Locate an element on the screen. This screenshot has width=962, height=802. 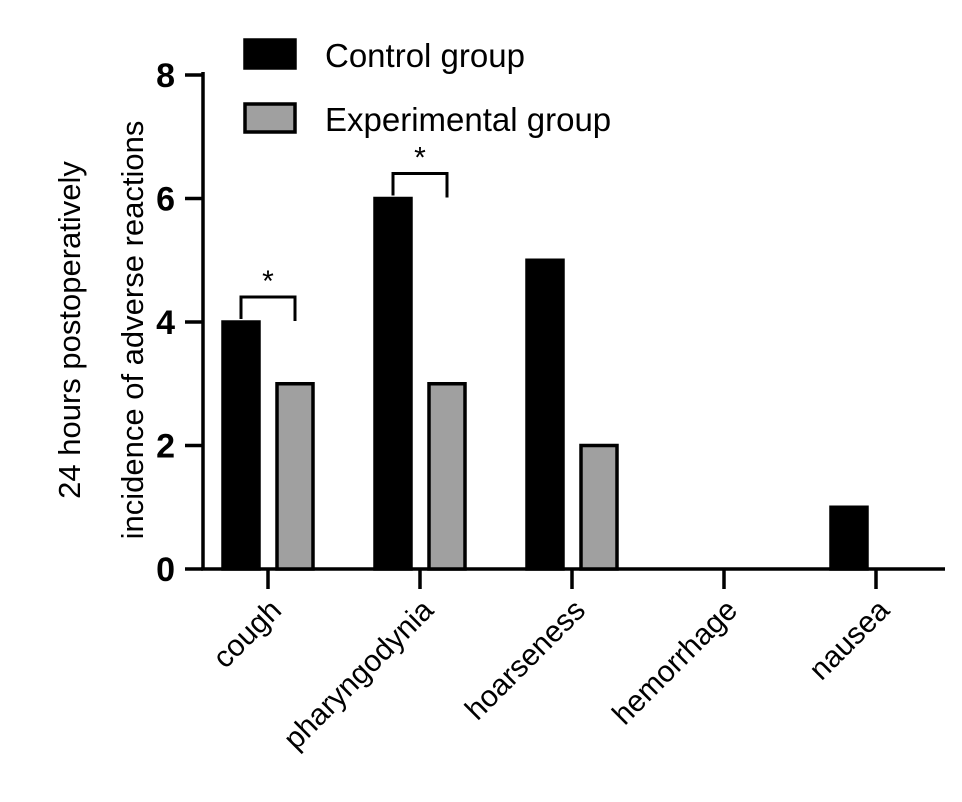
bar-pharyngodynia-experimental is located at coordinates (447, 476).